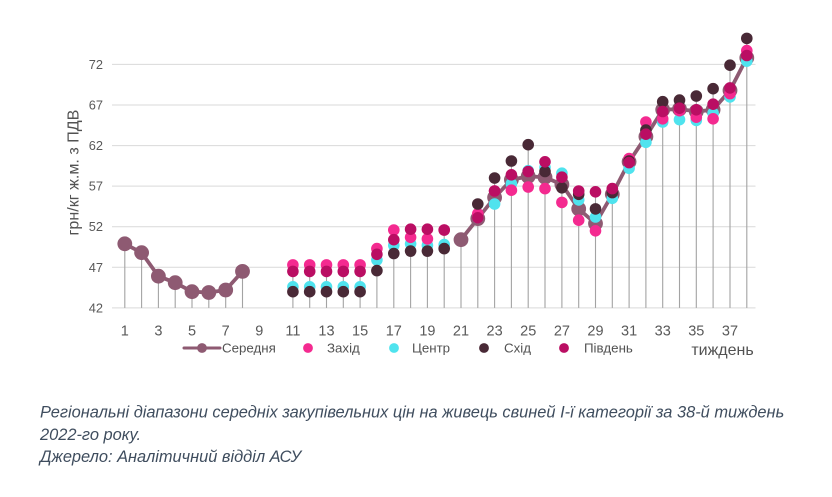 Image resolution: width=832 pixels, height=497 pixels. What do you see at coordinates (90, 435) in the screenshot?
I see `svg-text: 2022-го року.` at bounding box center [90, 435].